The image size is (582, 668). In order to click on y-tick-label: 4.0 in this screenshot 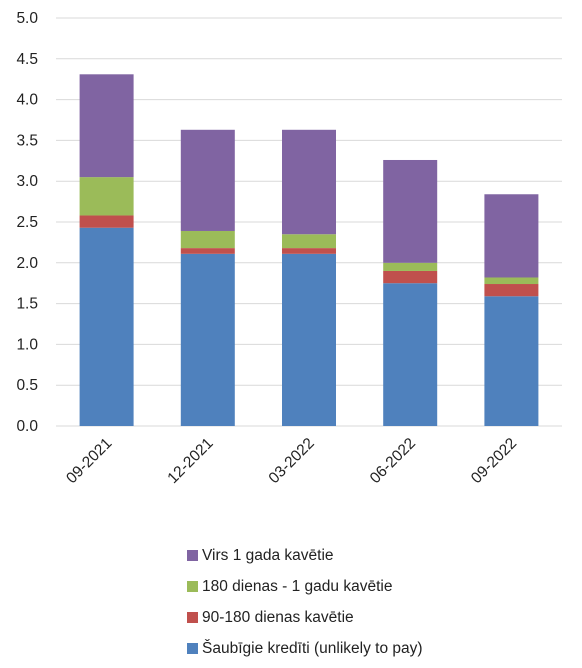, I will do `click(27, 100)`.